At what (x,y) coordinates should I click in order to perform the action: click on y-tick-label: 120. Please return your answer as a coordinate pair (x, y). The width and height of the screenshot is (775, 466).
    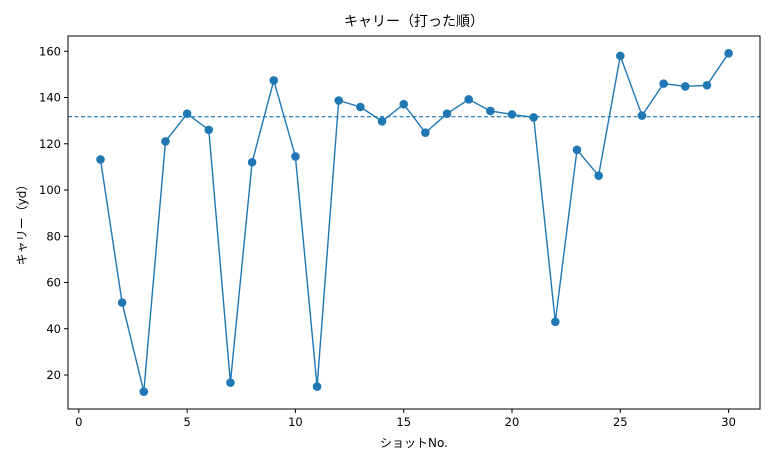
    Looking at the image, I should click on (50, 144).